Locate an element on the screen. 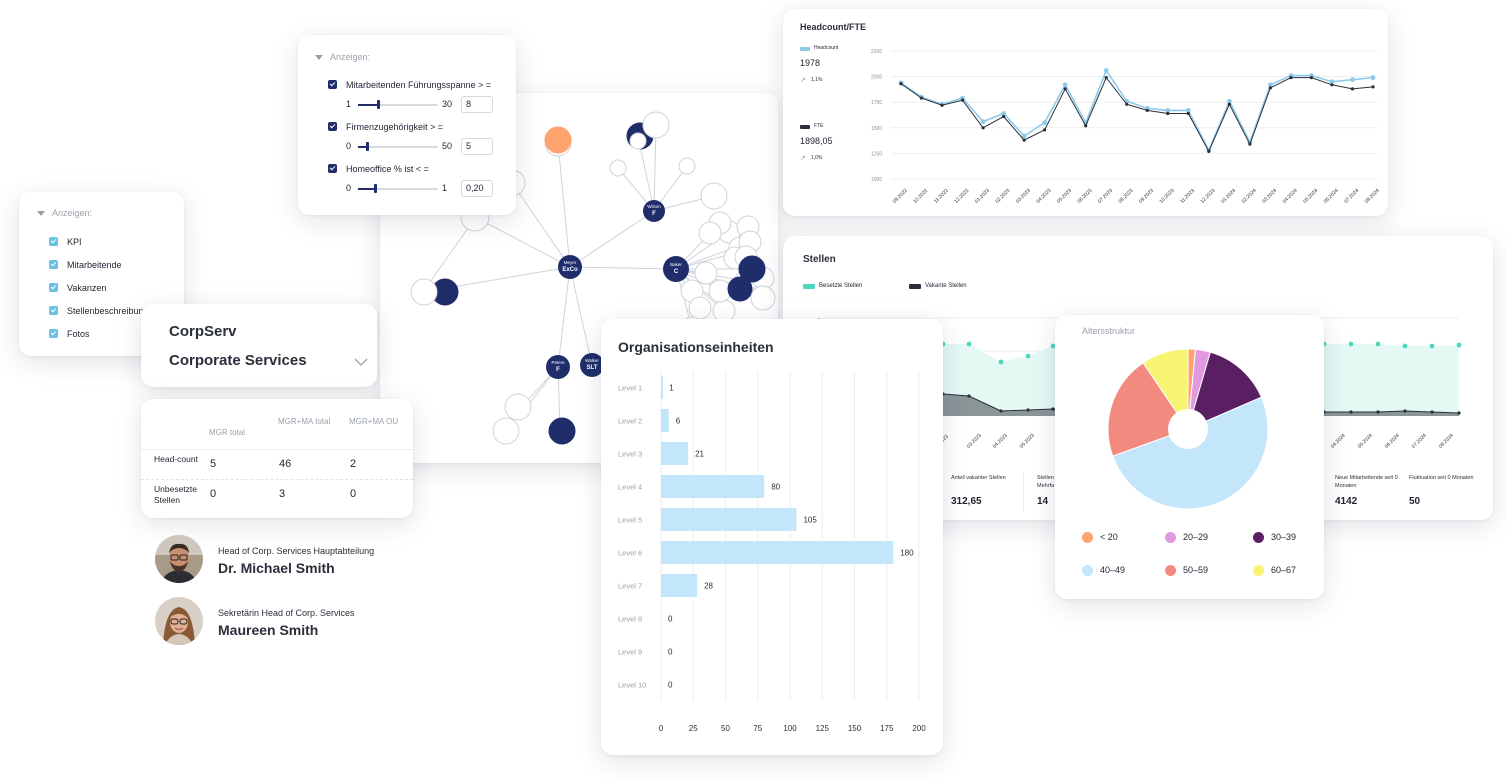 The image size is (1506, 779). slider-filter-header: Anzeigen: is located at coordinates (342, 57).